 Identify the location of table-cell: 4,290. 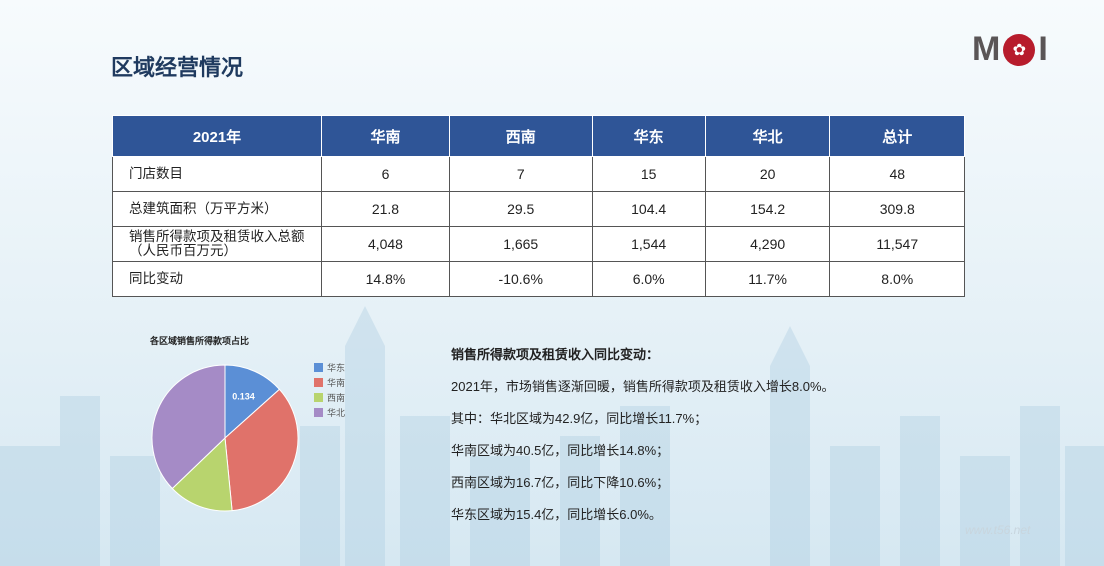
(767, 244).